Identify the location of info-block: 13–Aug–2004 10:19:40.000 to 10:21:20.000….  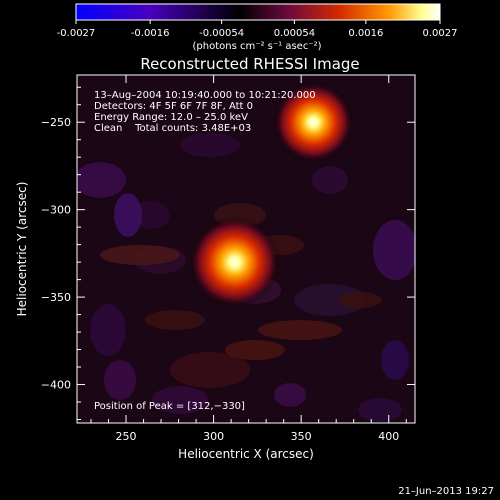
(205, 112).